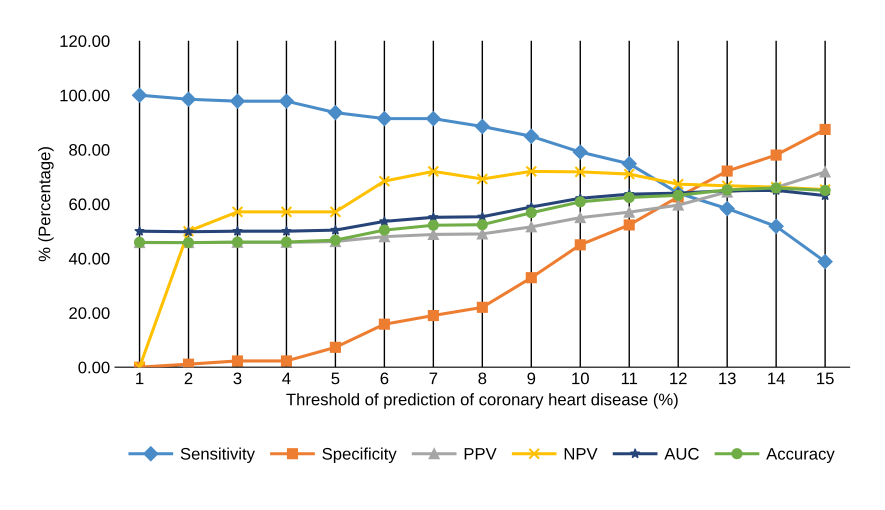 The height and width of the screenshot is (510, 885). I want to click on x-tick-label: 11, so click(630, 378).